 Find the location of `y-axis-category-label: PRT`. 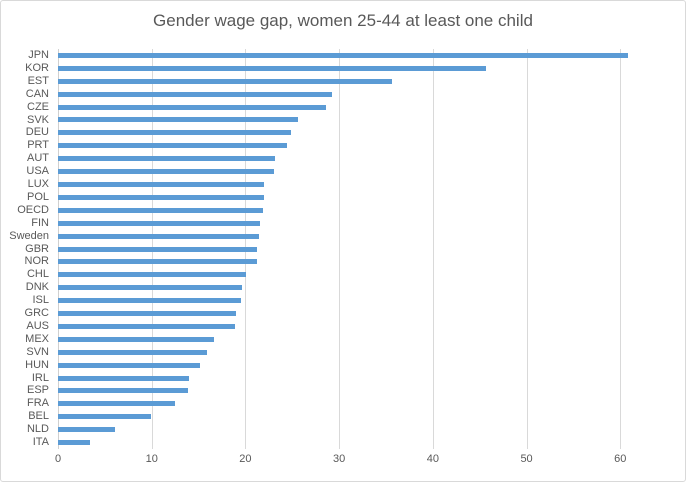

y-axis-category-label: PRT is located at coordinates (38, 145).